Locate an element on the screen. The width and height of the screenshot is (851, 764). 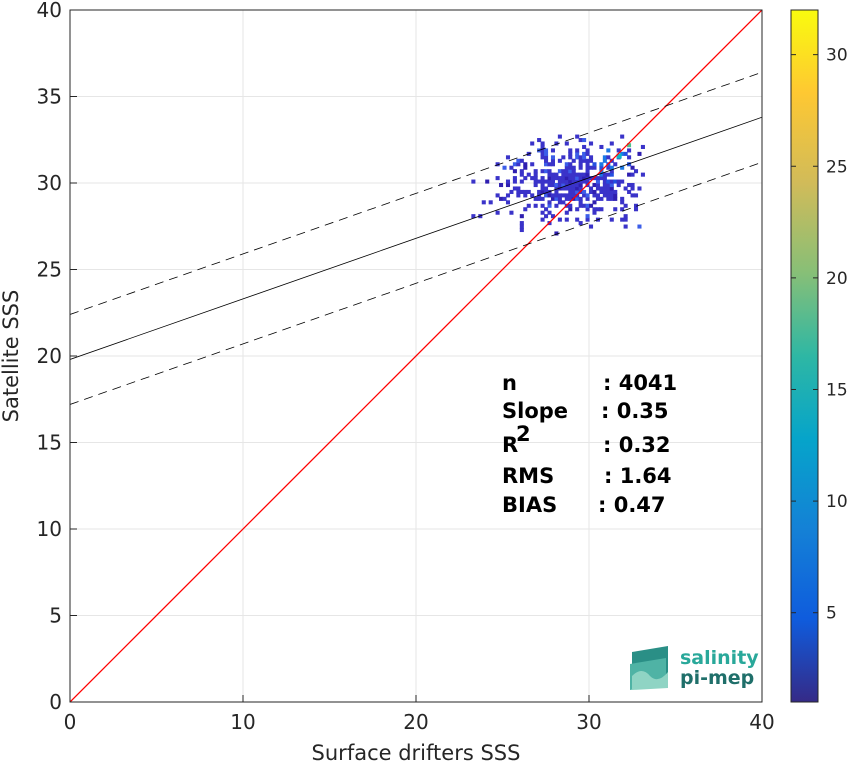
logo-line1: salinity is located at coordinates (719, 658).